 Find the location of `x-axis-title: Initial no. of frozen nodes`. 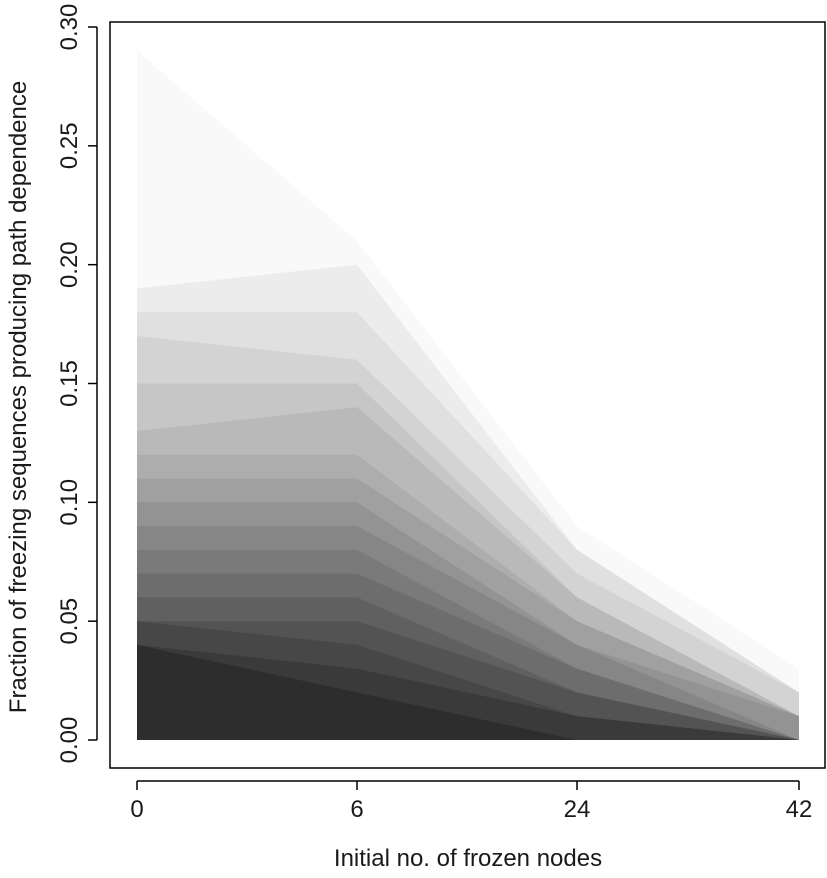

x-axis-title: Initial no. of frozen nodes is located at coordinates (468, 858).